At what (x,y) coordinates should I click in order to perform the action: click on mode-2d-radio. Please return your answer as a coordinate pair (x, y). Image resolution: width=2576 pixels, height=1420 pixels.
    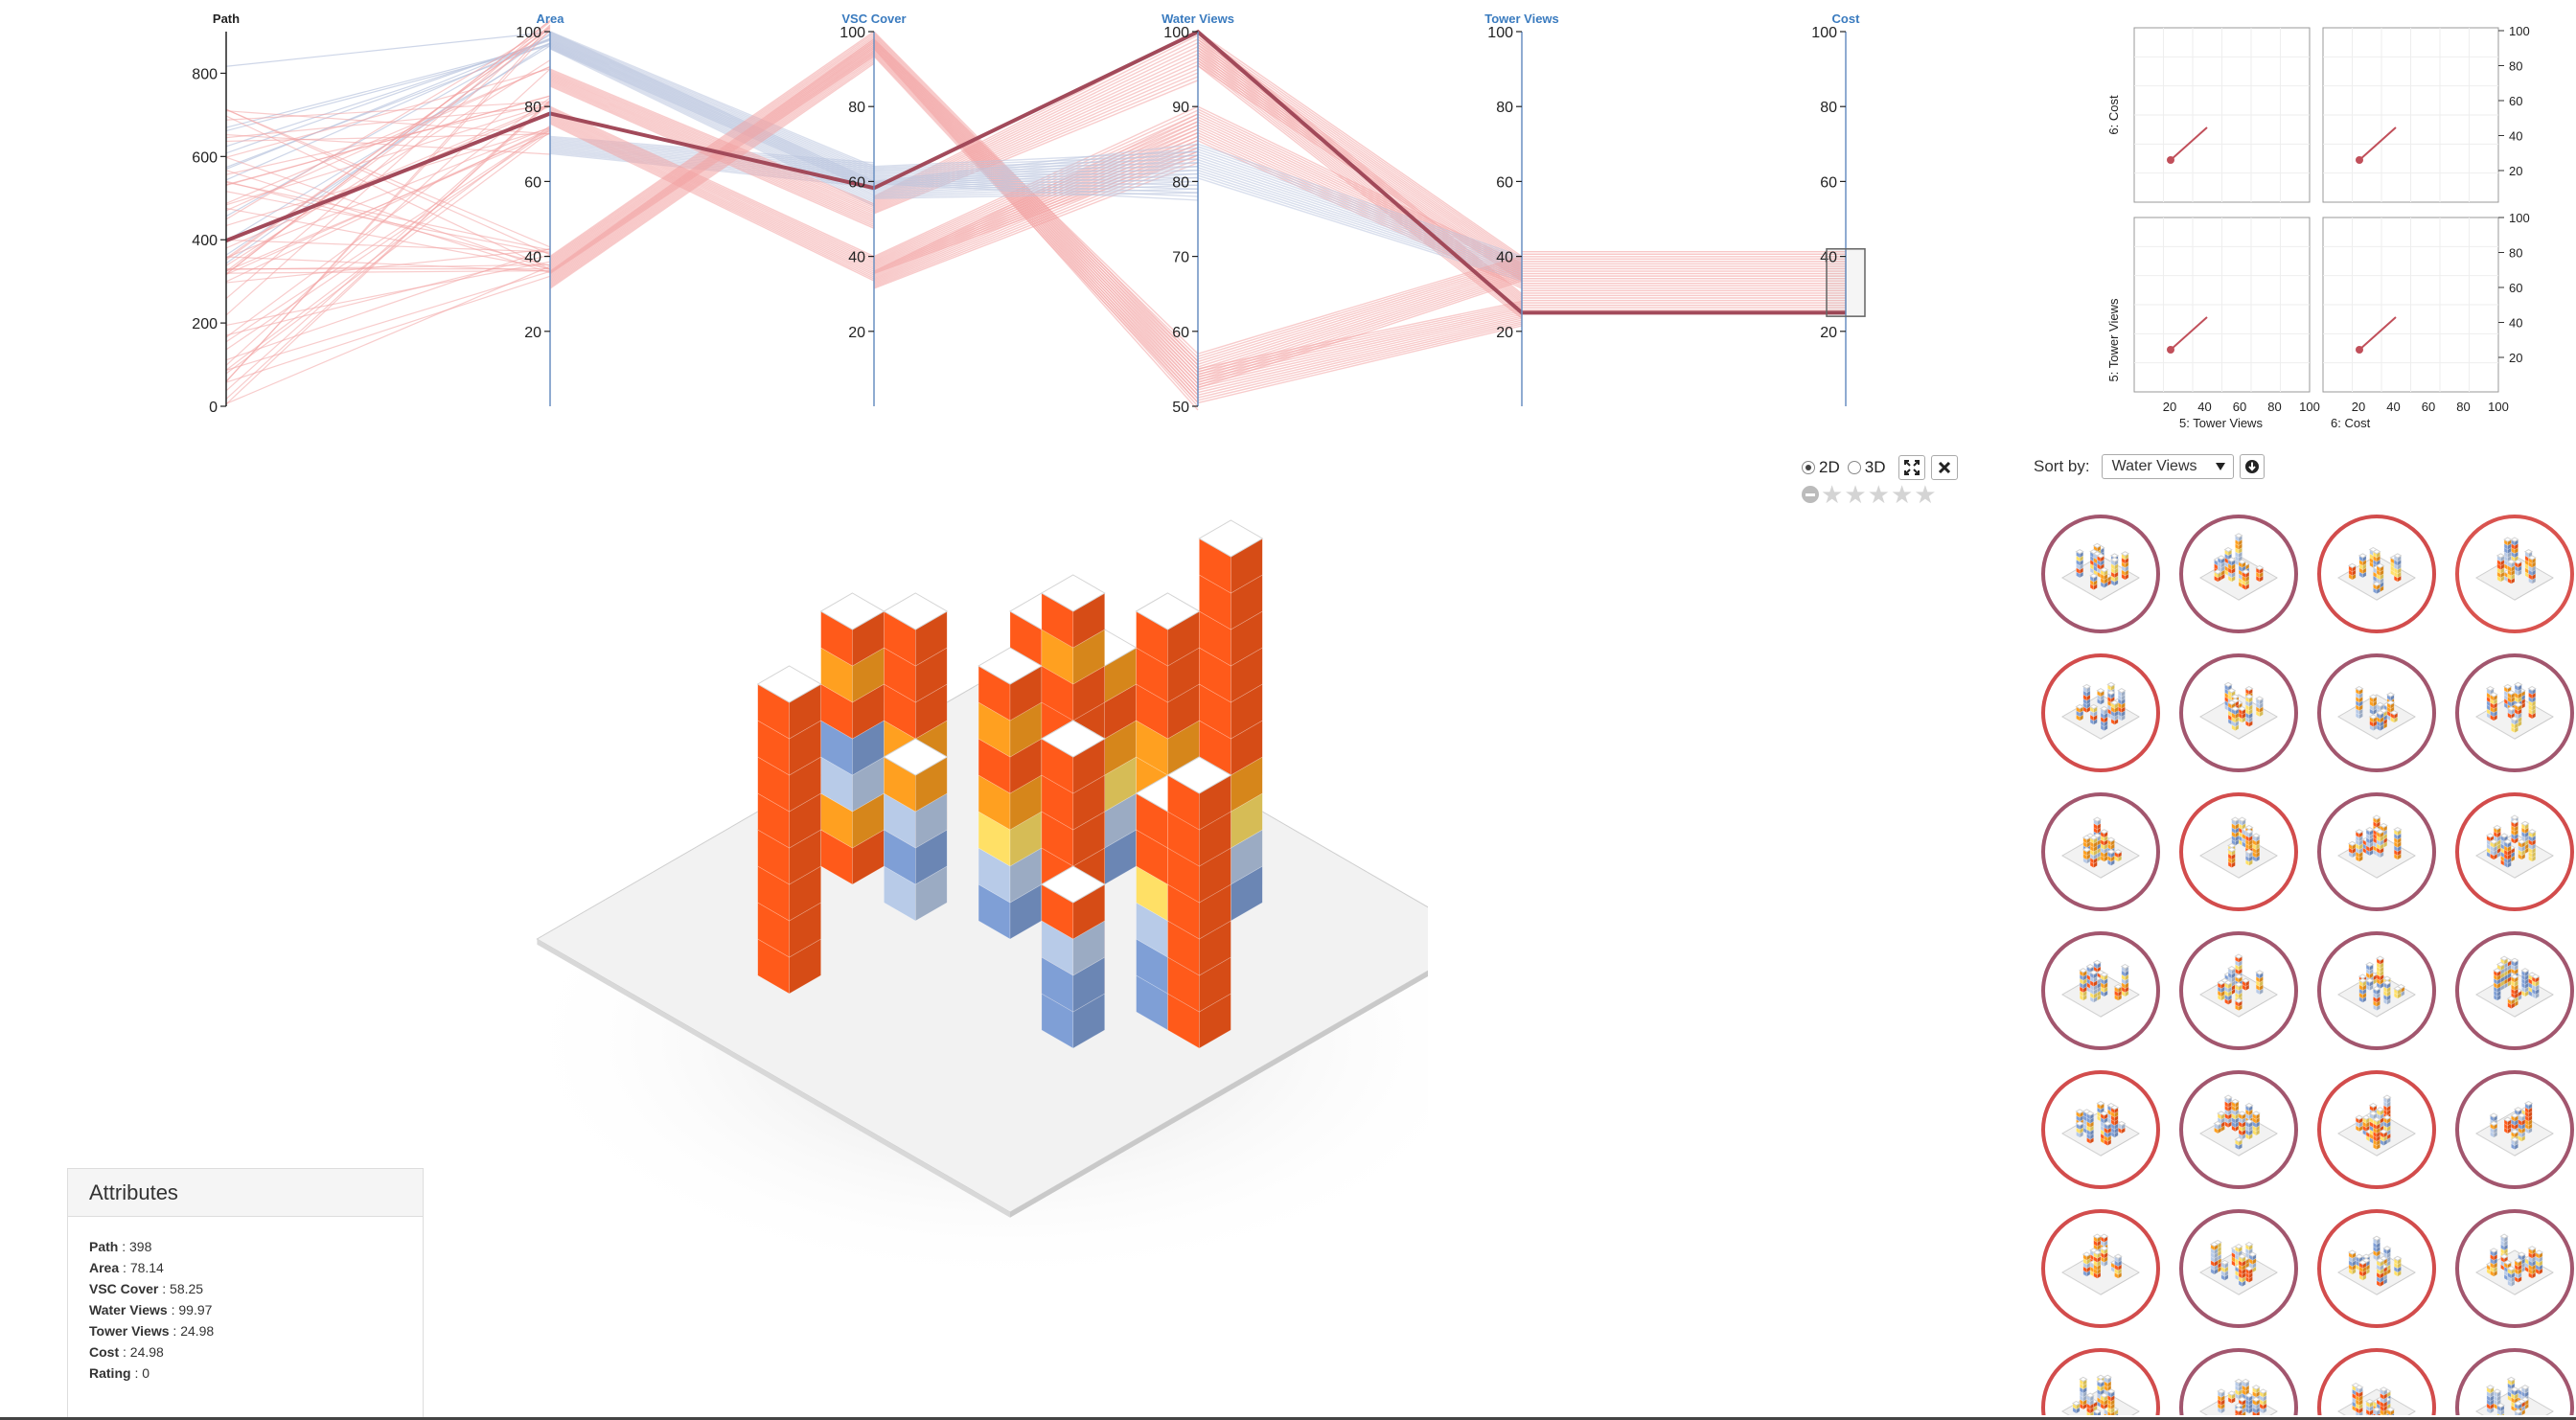
    Looking at the image, I should click on (1809, 467).